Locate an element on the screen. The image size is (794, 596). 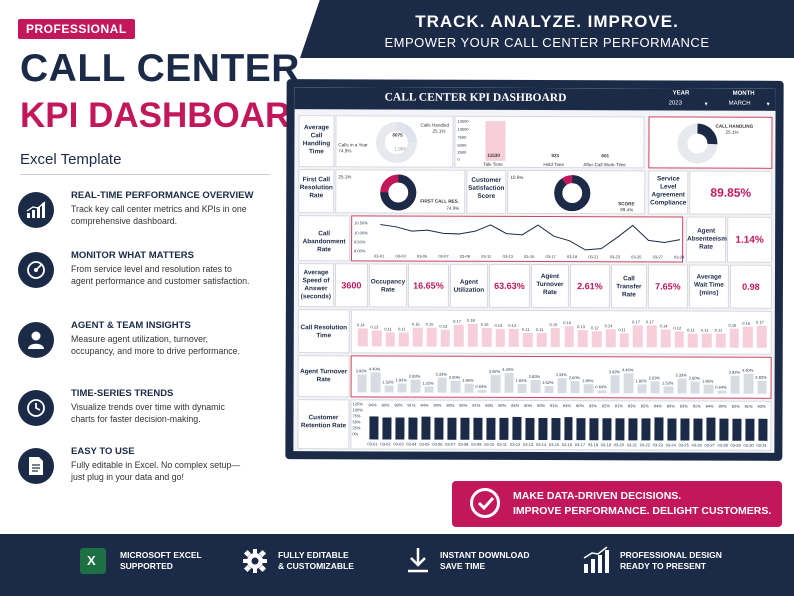
data-label: 2.60% is located at coordinates (574, 378).